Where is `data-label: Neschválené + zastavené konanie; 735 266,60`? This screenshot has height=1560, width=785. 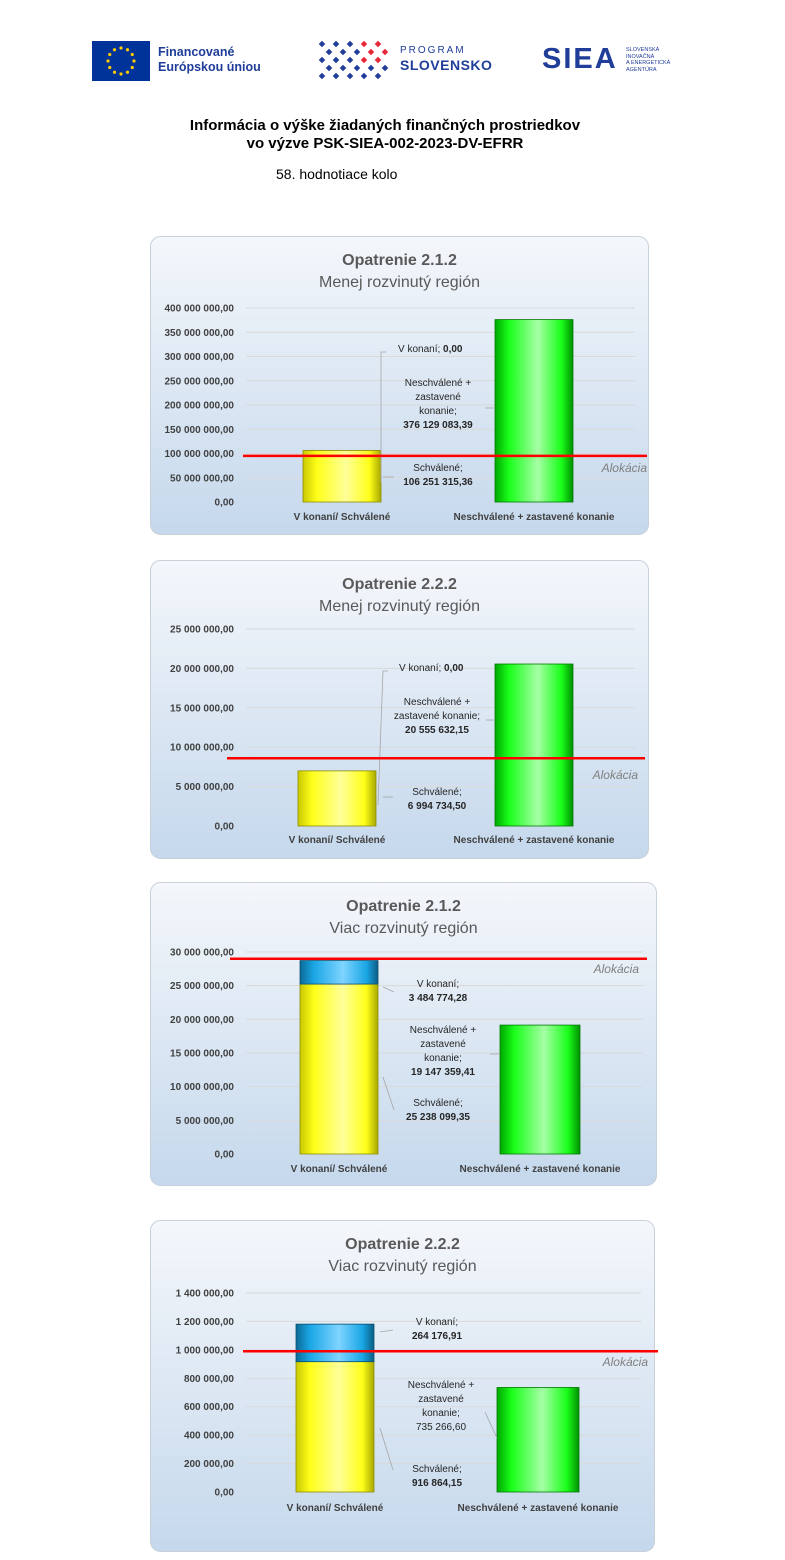 data-label: Neschválené + zastavené konanie; 735 266,60 is located at coordinates (441, 1406).